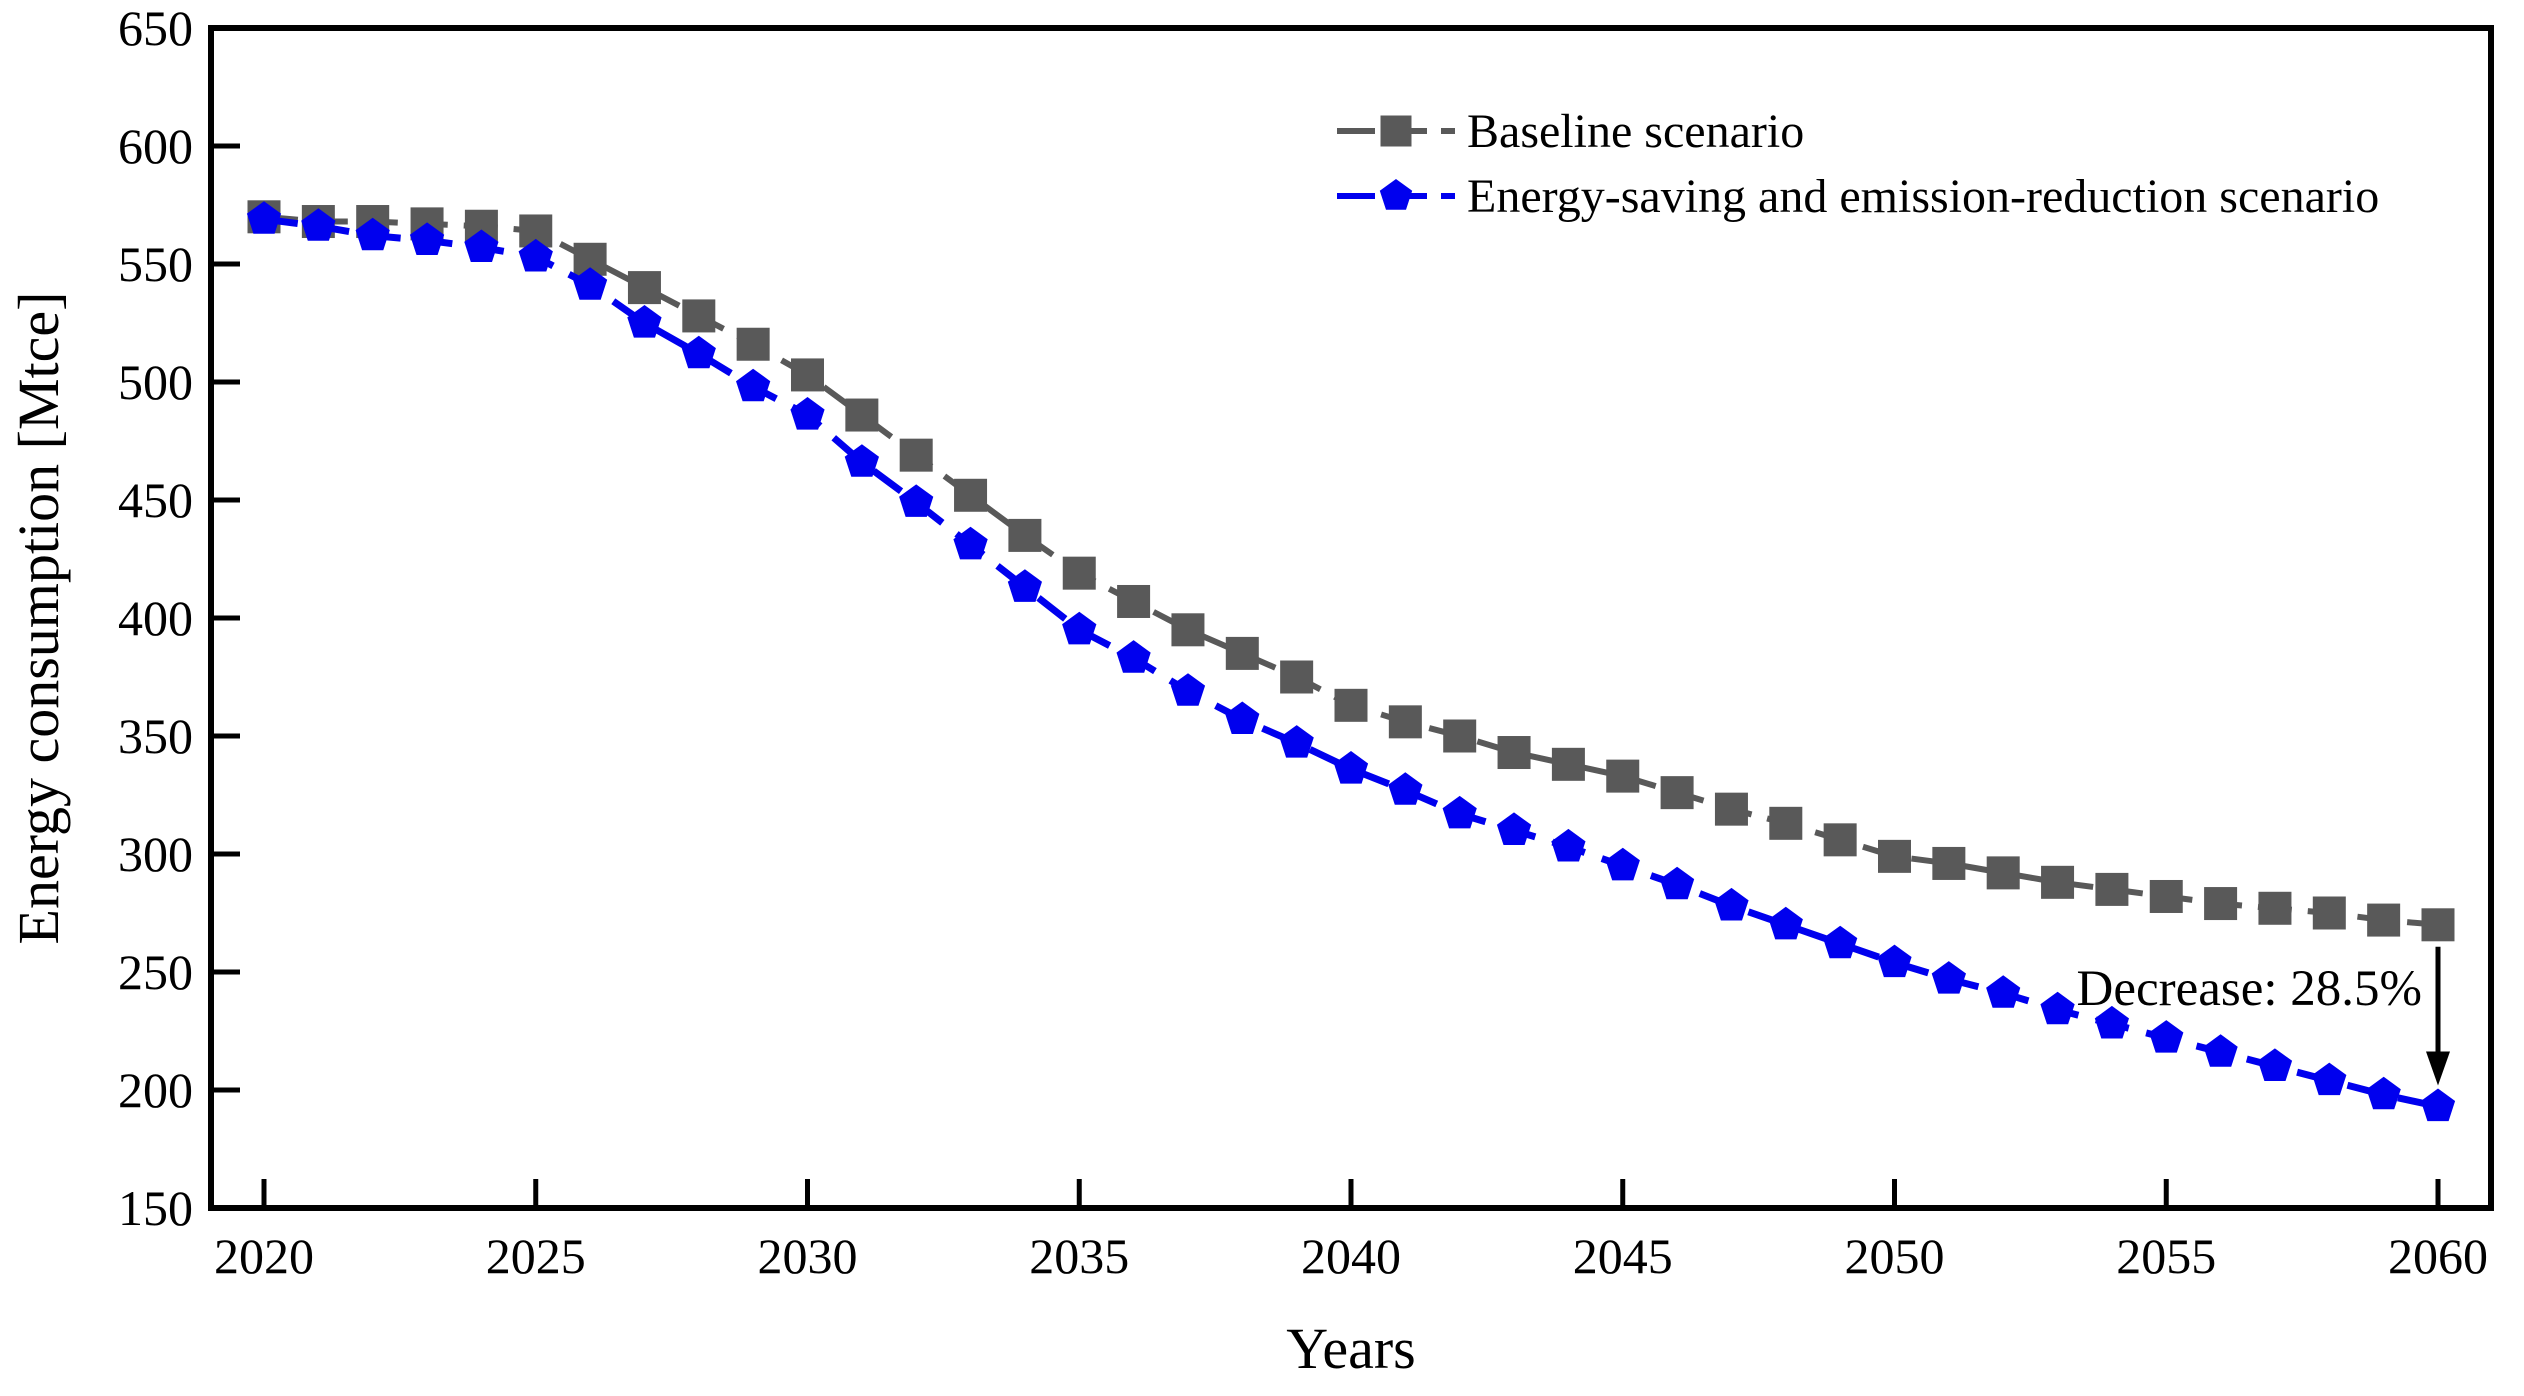 Image resolution: width=2524 pixels, height=1396 pixels. I want to click on x-axis: 2020 2025 2030 2035 2040 2045 2050 2055 2060, so click(1351, 1231).